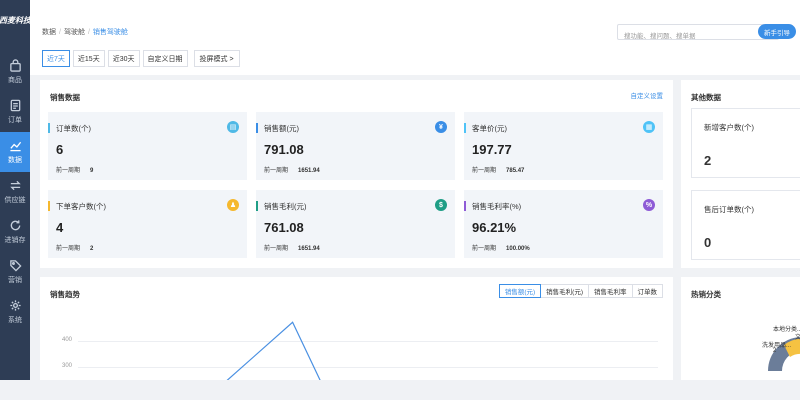  I want to click on person-icon: ♟, so click(233, 205).